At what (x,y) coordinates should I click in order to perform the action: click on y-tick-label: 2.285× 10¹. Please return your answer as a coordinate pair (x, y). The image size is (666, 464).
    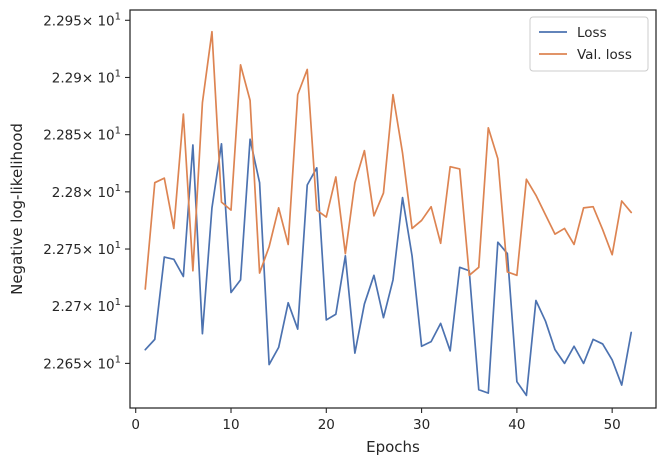
    Looking at the image, I should click on (82, 135).